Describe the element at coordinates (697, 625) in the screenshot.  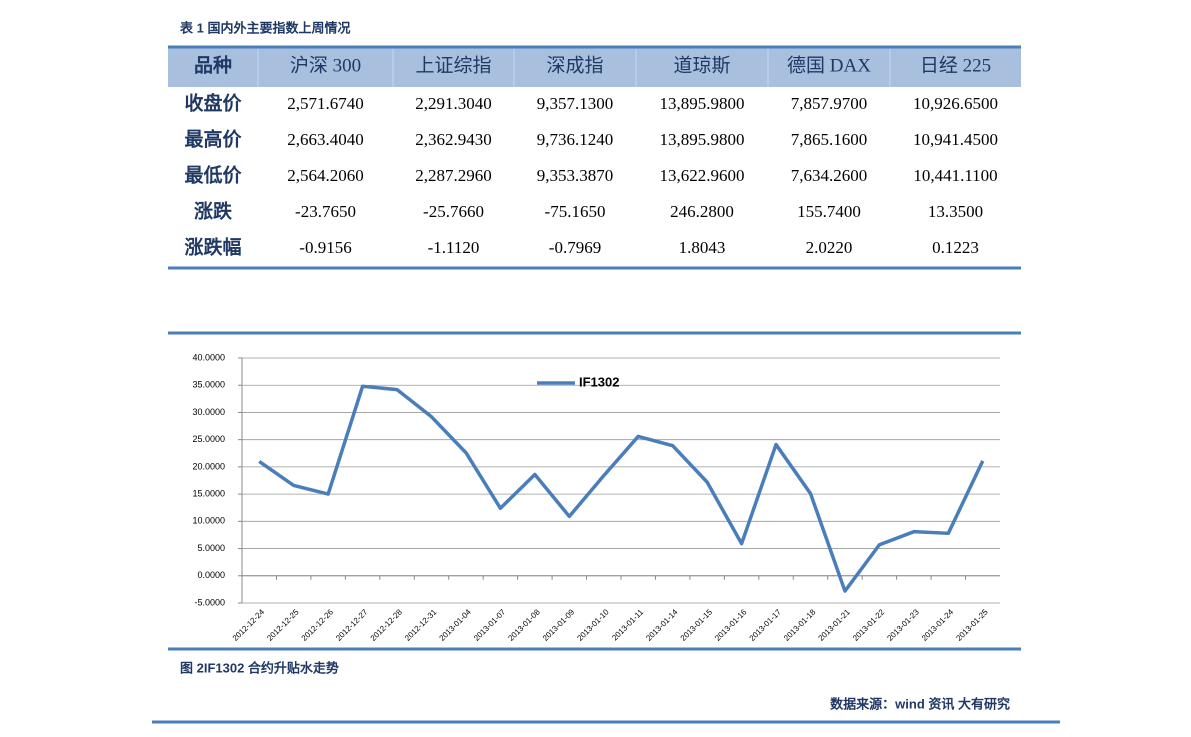
I see `x-tick-label: 2013-01-15` at that location.